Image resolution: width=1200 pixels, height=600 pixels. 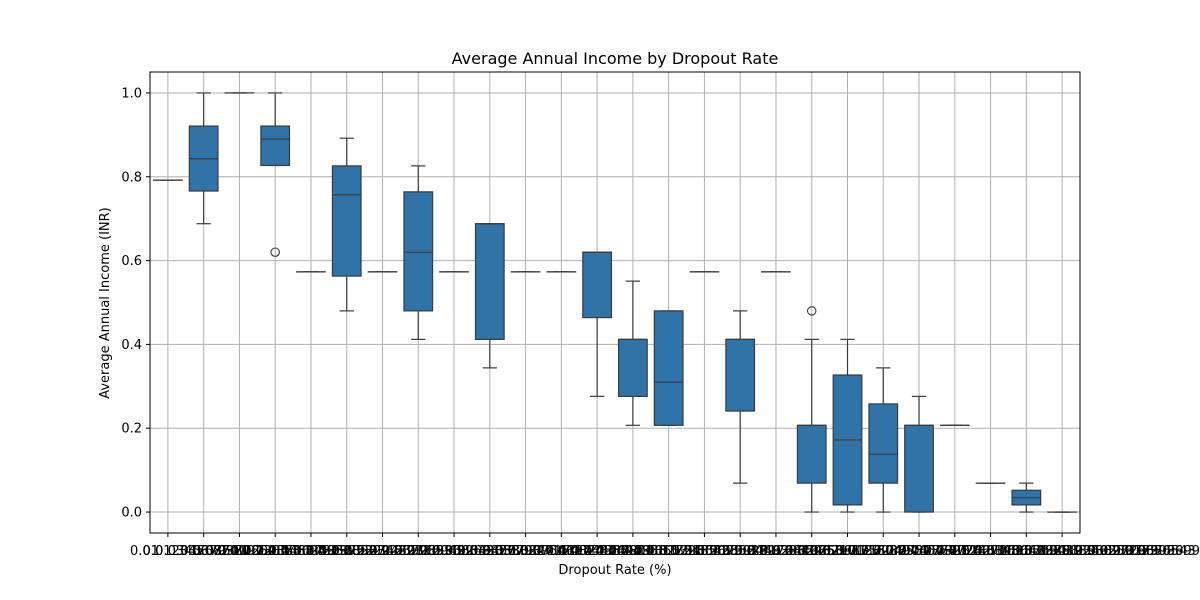 I want to click on x-tick-label: 0.1097305, so click(x=253, y=551).